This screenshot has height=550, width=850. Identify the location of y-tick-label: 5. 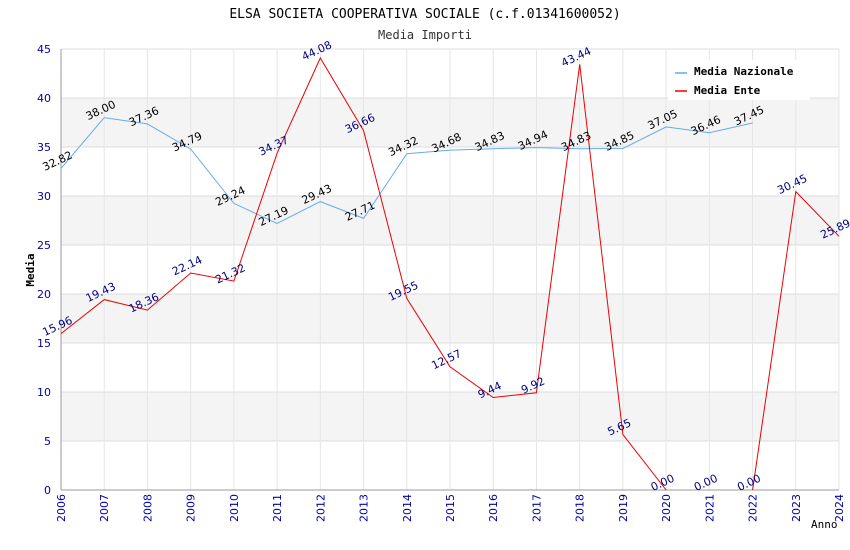
(47, 441).